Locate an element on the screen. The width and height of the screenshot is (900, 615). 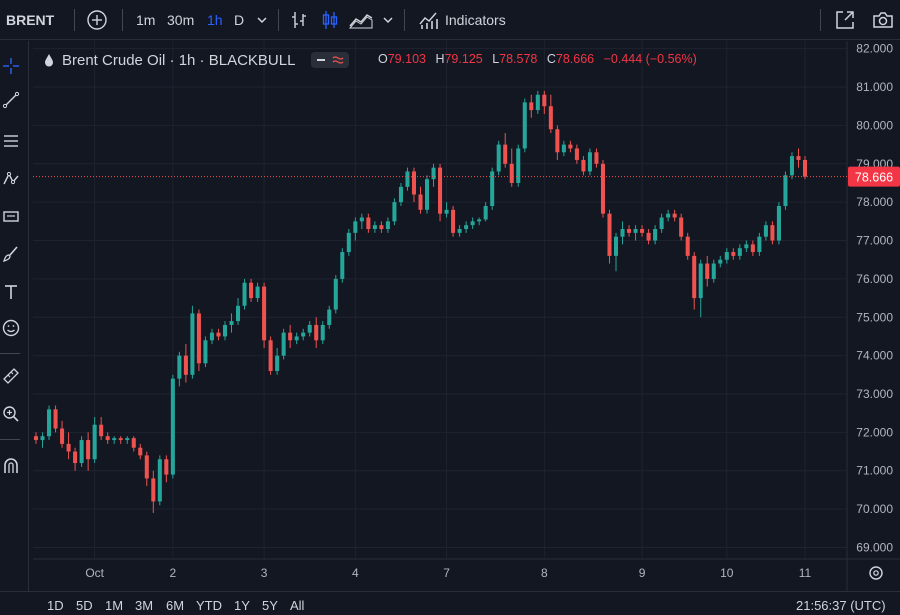
prediction-tool is located at coordinates (11, 216).